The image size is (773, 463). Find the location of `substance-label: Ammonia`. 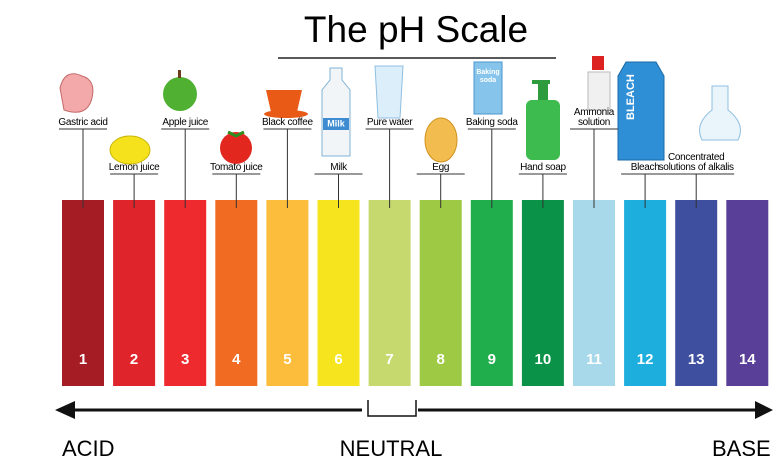

substance-label: Ammonia is located at coordinates (594, 112).